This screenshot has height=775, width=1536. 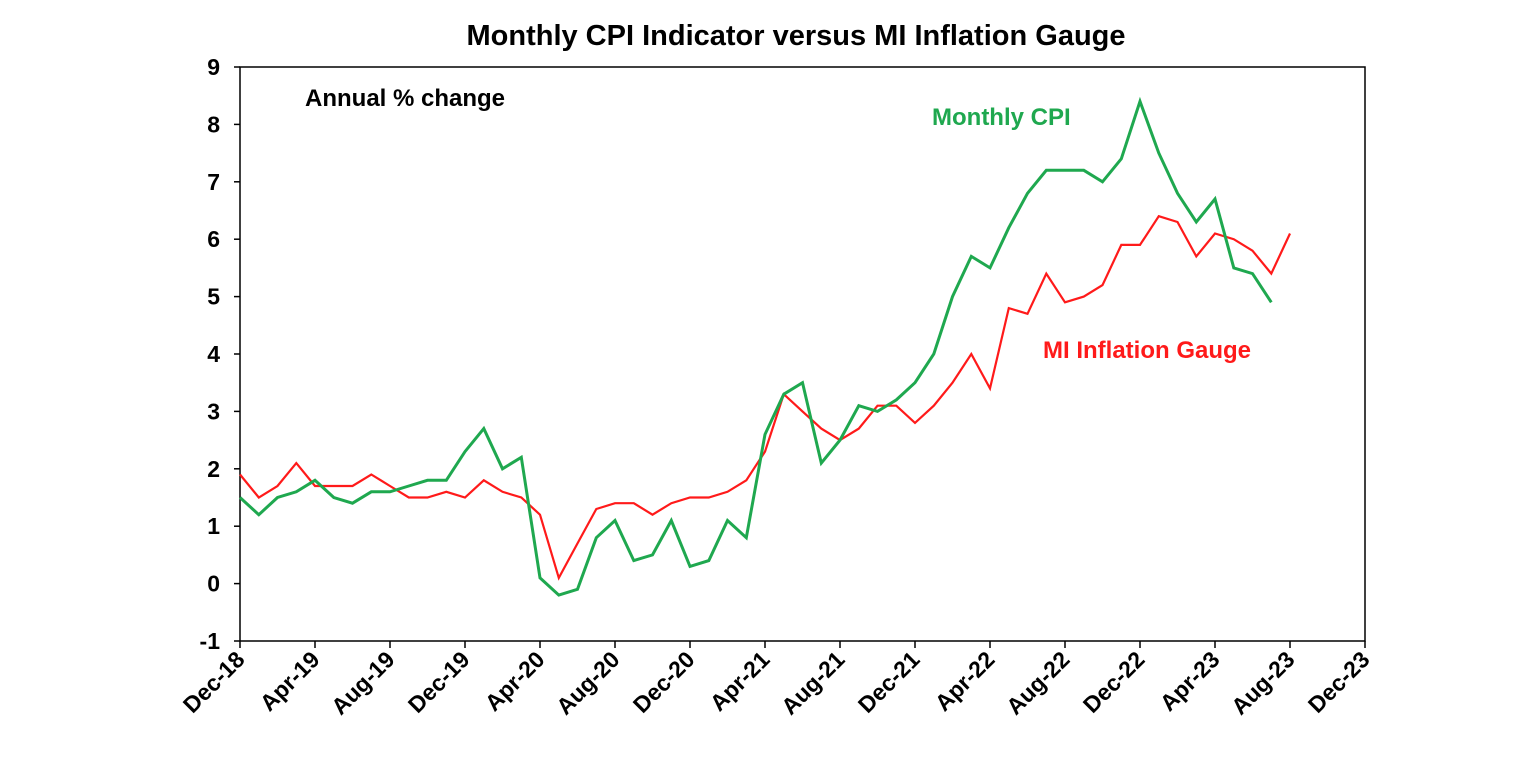 I want to click on y-tick-label: 7, so click(x=213, y=182).